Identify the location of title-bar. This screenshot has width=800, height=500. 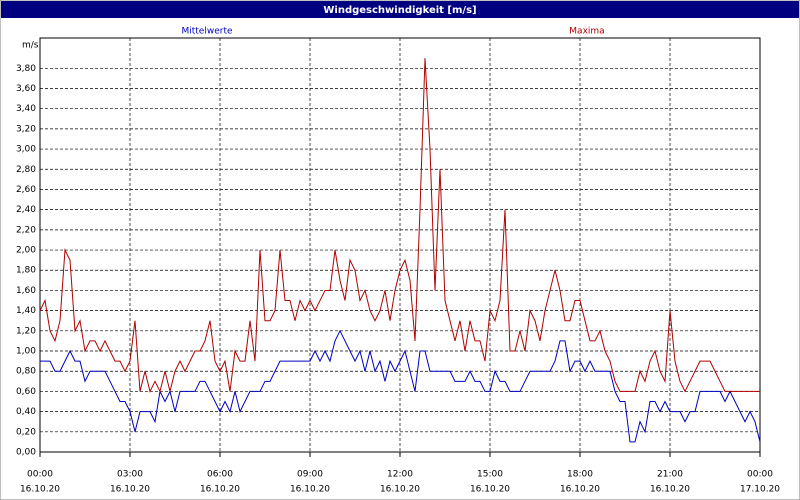
(400, 9).